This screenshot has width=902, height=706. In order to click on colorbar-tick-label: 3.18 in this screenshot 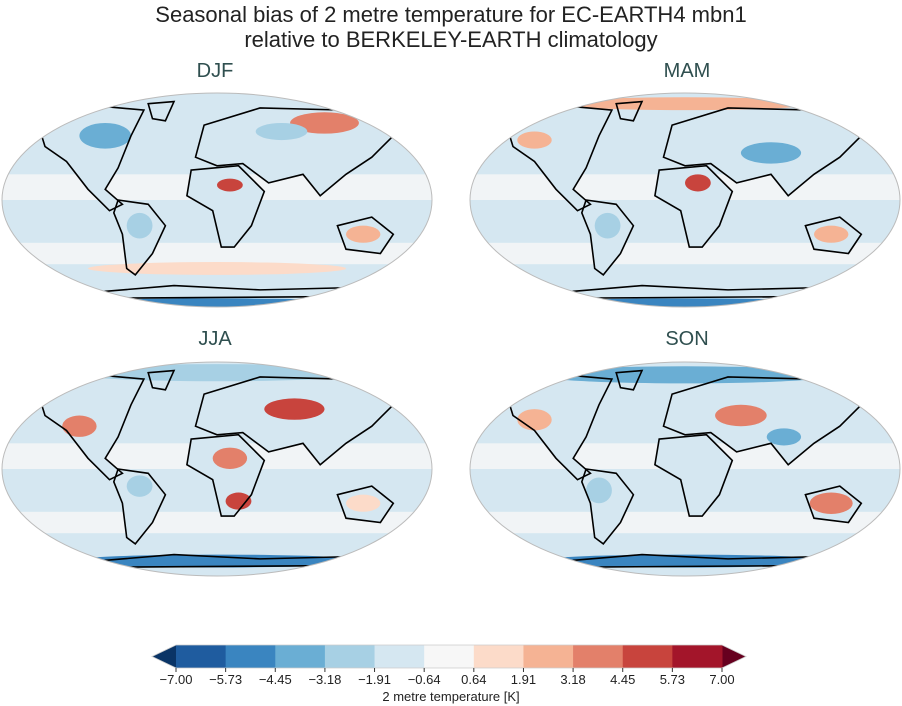, I will do `click(573, 679)`.